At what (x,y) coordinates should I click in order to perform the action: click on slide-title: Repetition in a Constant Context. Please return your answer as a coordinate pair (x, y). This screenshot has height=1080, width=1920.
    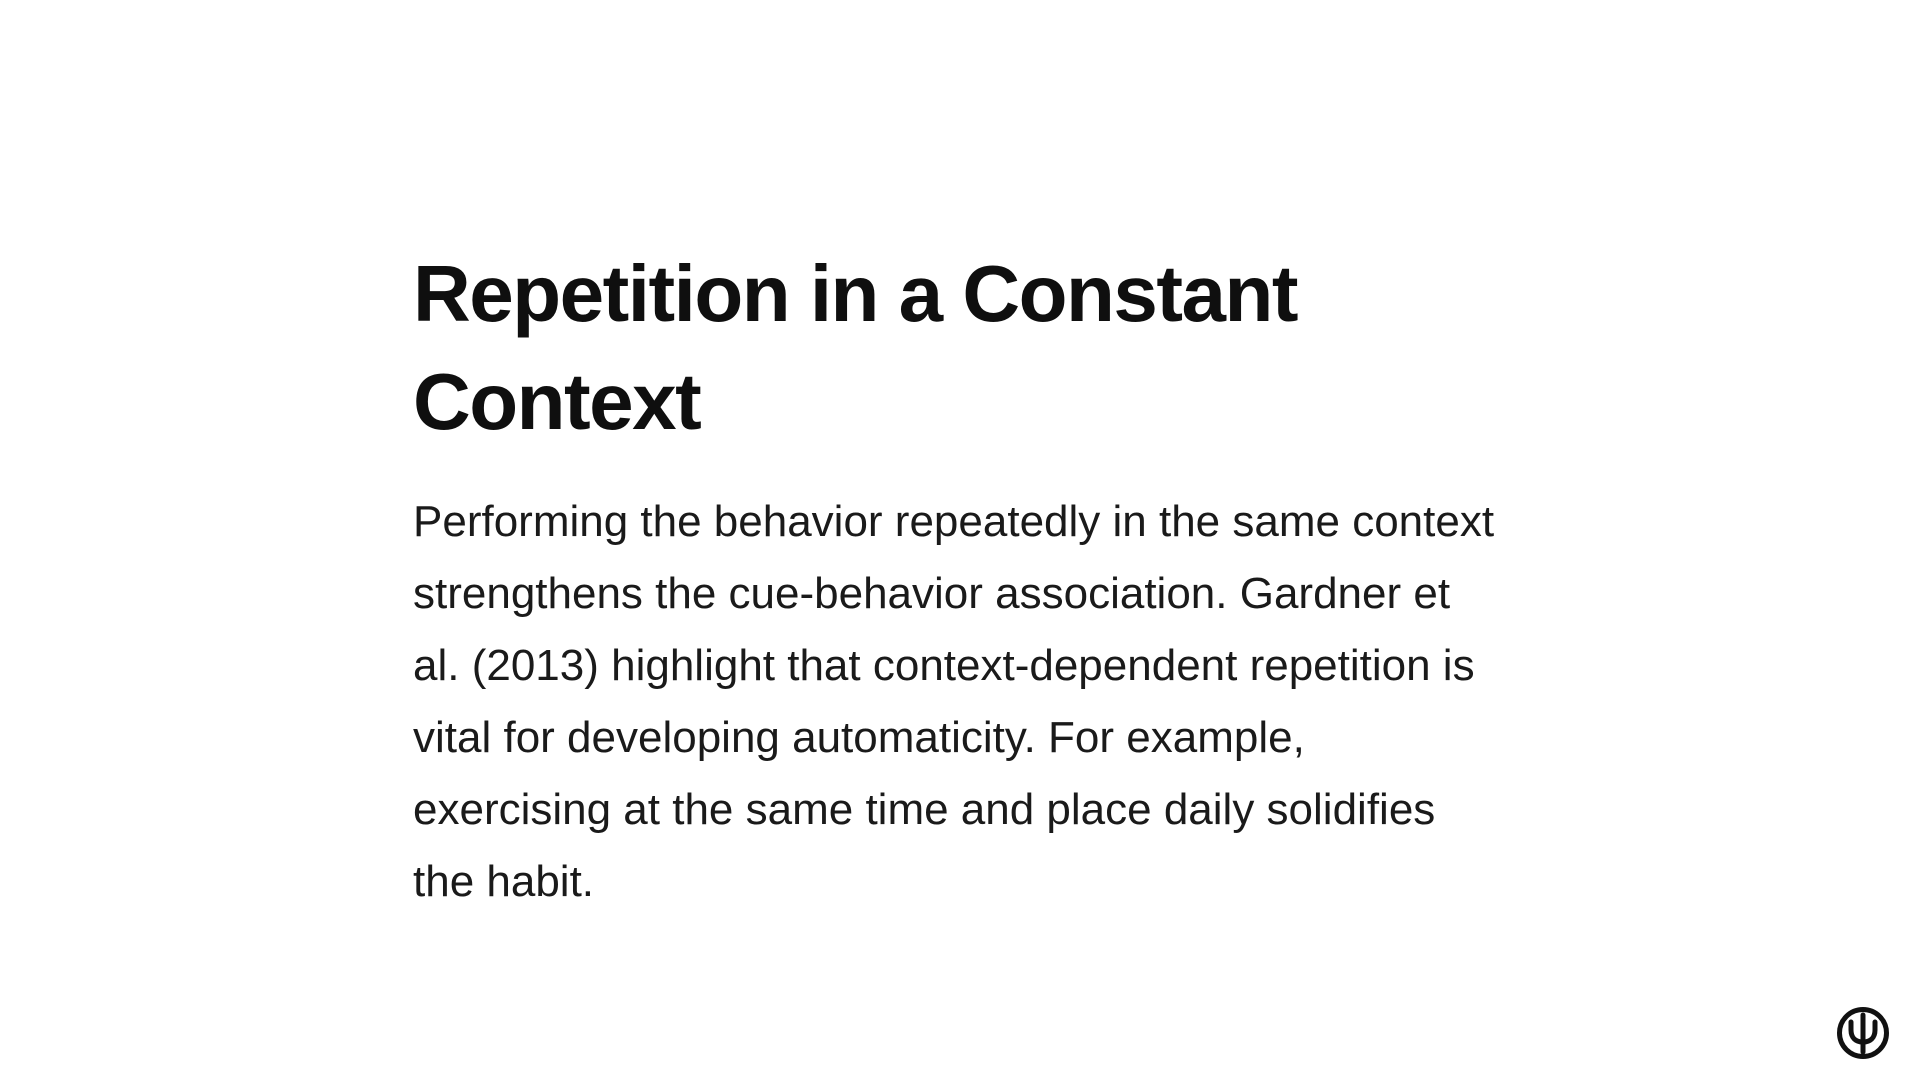
    Looking at the image, I should click on (856, 347).